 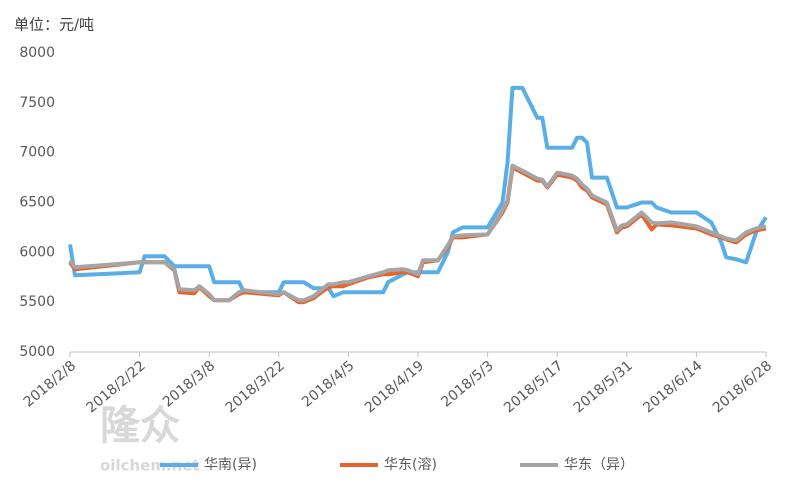 What do you see at coordinates (37, 252) in the screenshot?
I see `y-tick-label: 6000` at bounding box center [37, 252].